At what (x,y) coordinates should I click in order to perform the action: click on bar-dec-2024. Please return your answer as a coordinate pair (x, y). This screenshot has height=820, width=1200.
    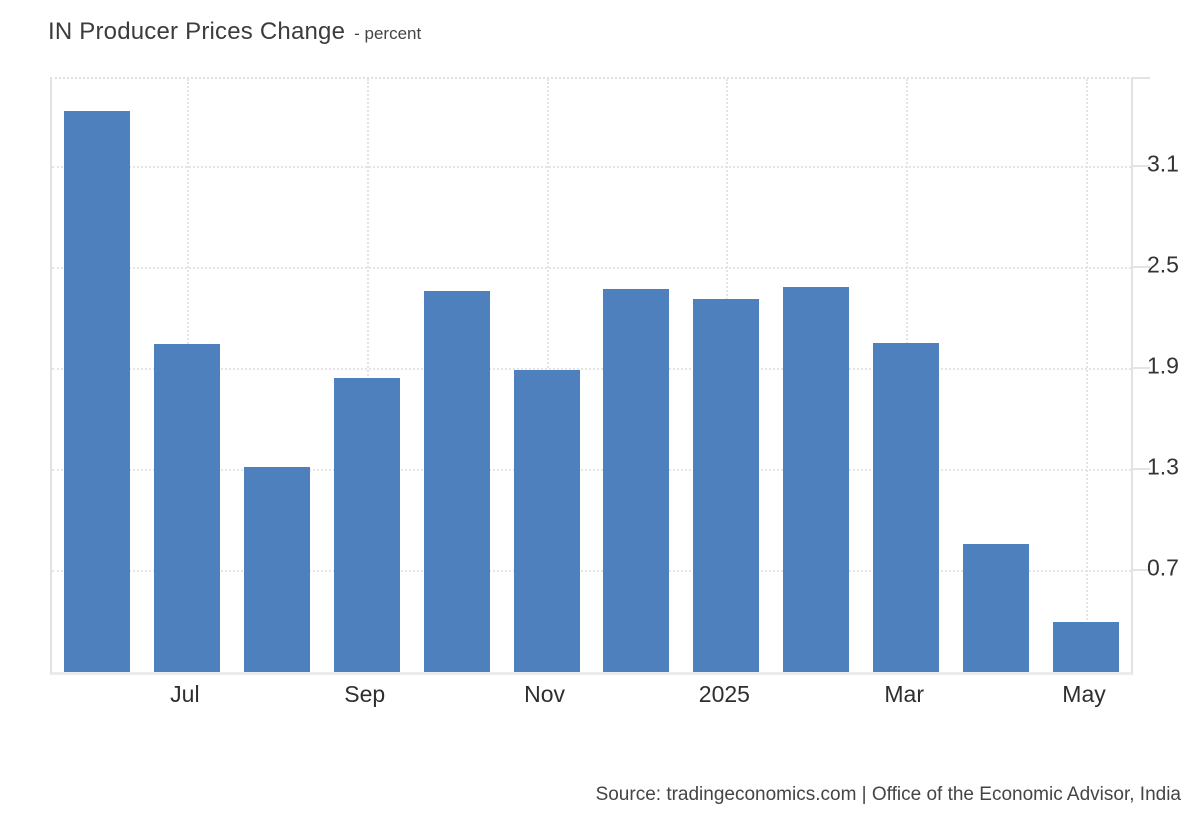
    Looking at the image, I should click on (636, 480).